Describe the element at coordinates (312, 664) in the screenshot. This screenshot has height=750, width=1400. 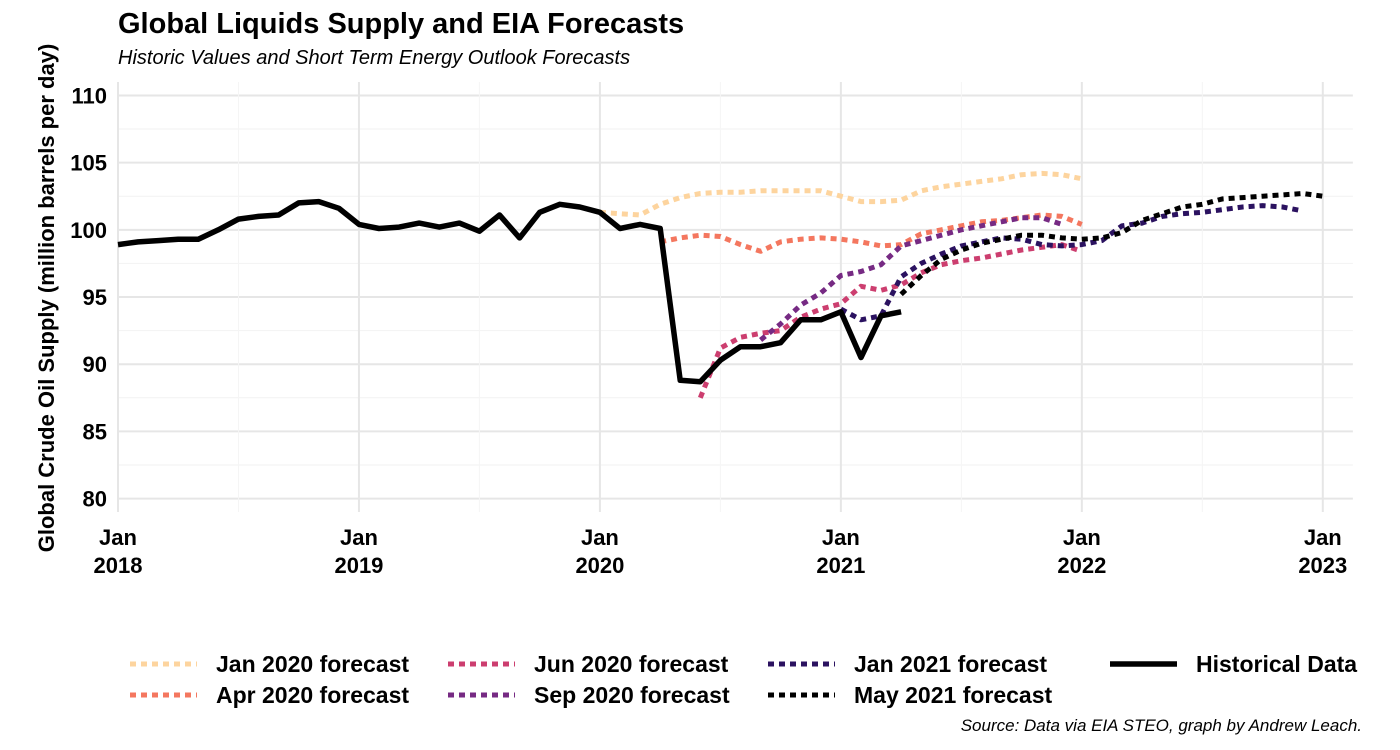
I see `legend-label-jan-2020-forecast: Jan 2020 forecast` at that location.